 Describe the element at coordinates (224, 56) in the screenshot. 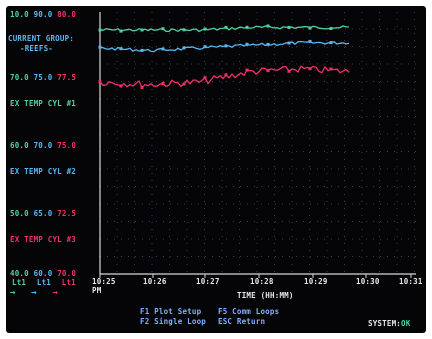

I see `plot-traces` at that location.